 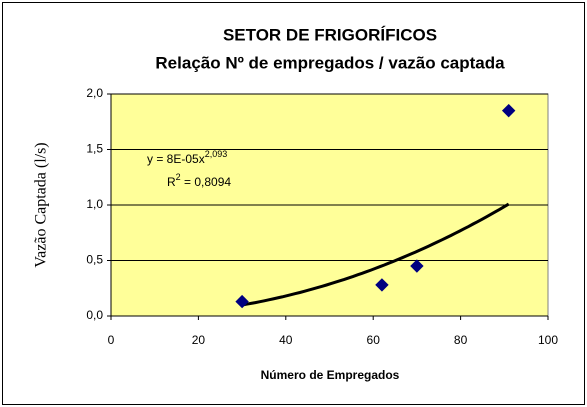 I want to click on x-tick-label: 20, so click(x=199, y=340).